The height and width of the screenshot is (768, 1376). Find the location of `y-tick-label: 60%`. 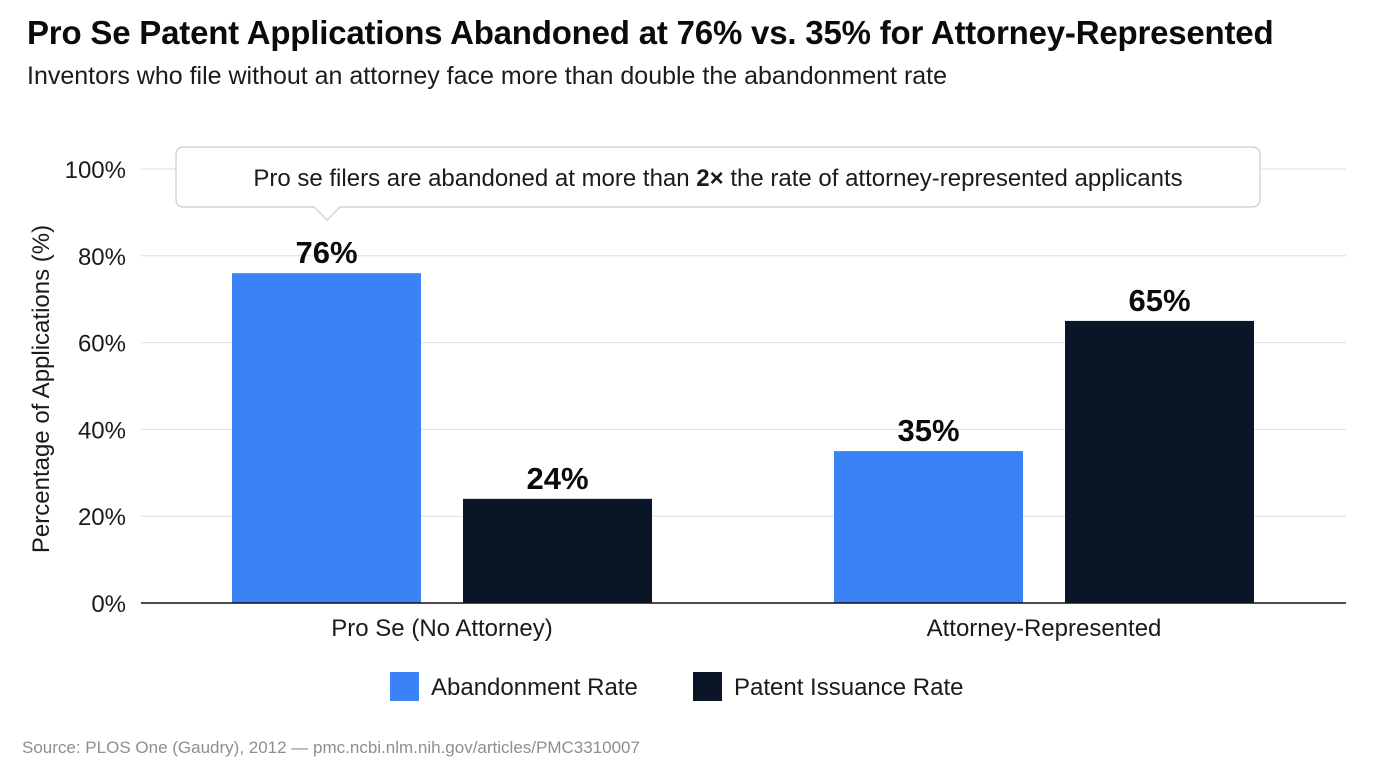

y-tick-label: 60% is located at coordinates (102, 344).